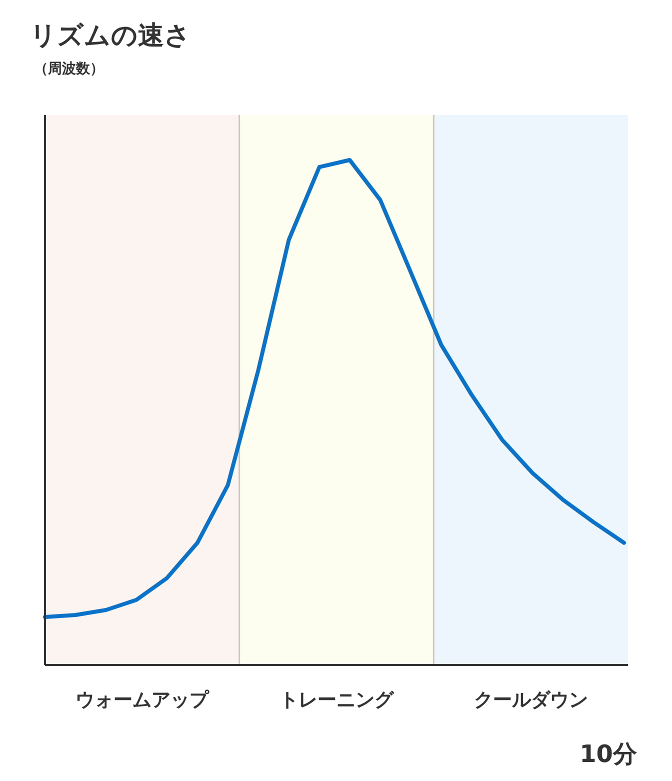 This screenshot has height=781, width=672. Describe the element at coordinates (531, 700) in the screenshot. I see `text: クールダウン` at that location.